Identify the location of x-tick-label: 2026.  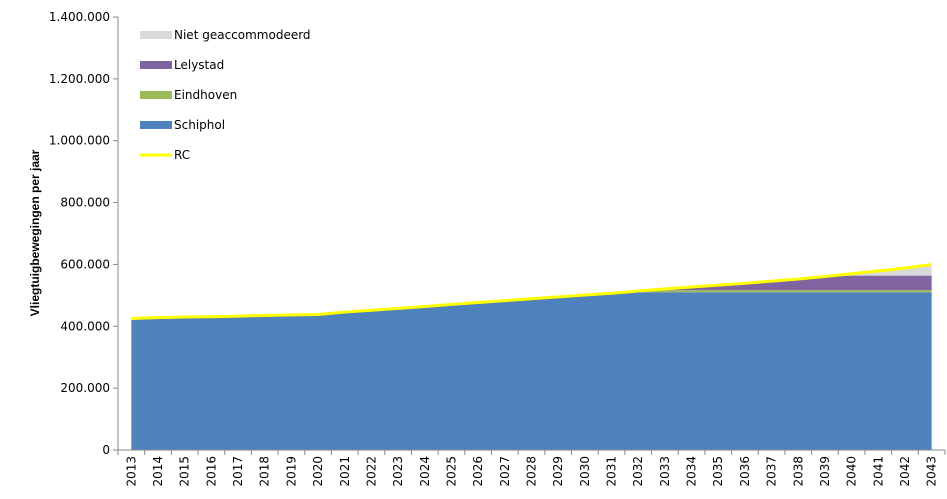
(478, 471).